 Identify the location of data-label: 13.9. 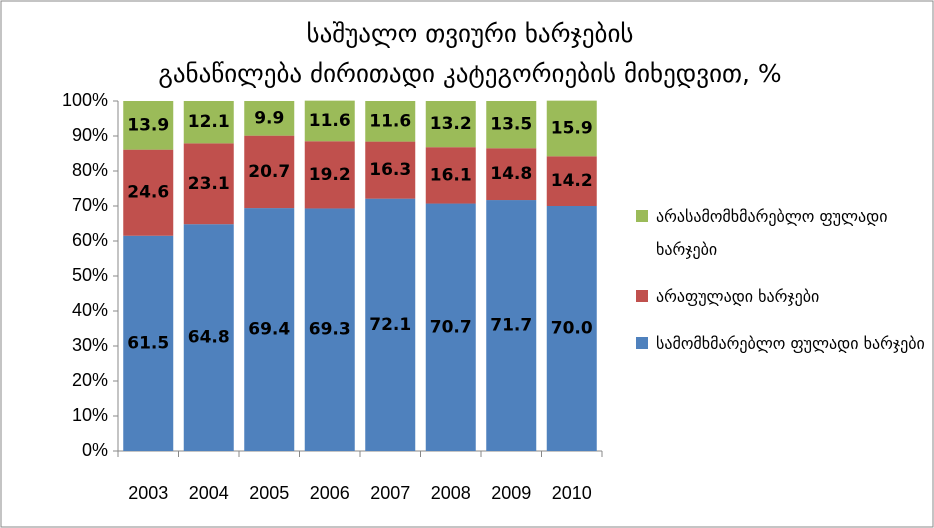
(148, 125).